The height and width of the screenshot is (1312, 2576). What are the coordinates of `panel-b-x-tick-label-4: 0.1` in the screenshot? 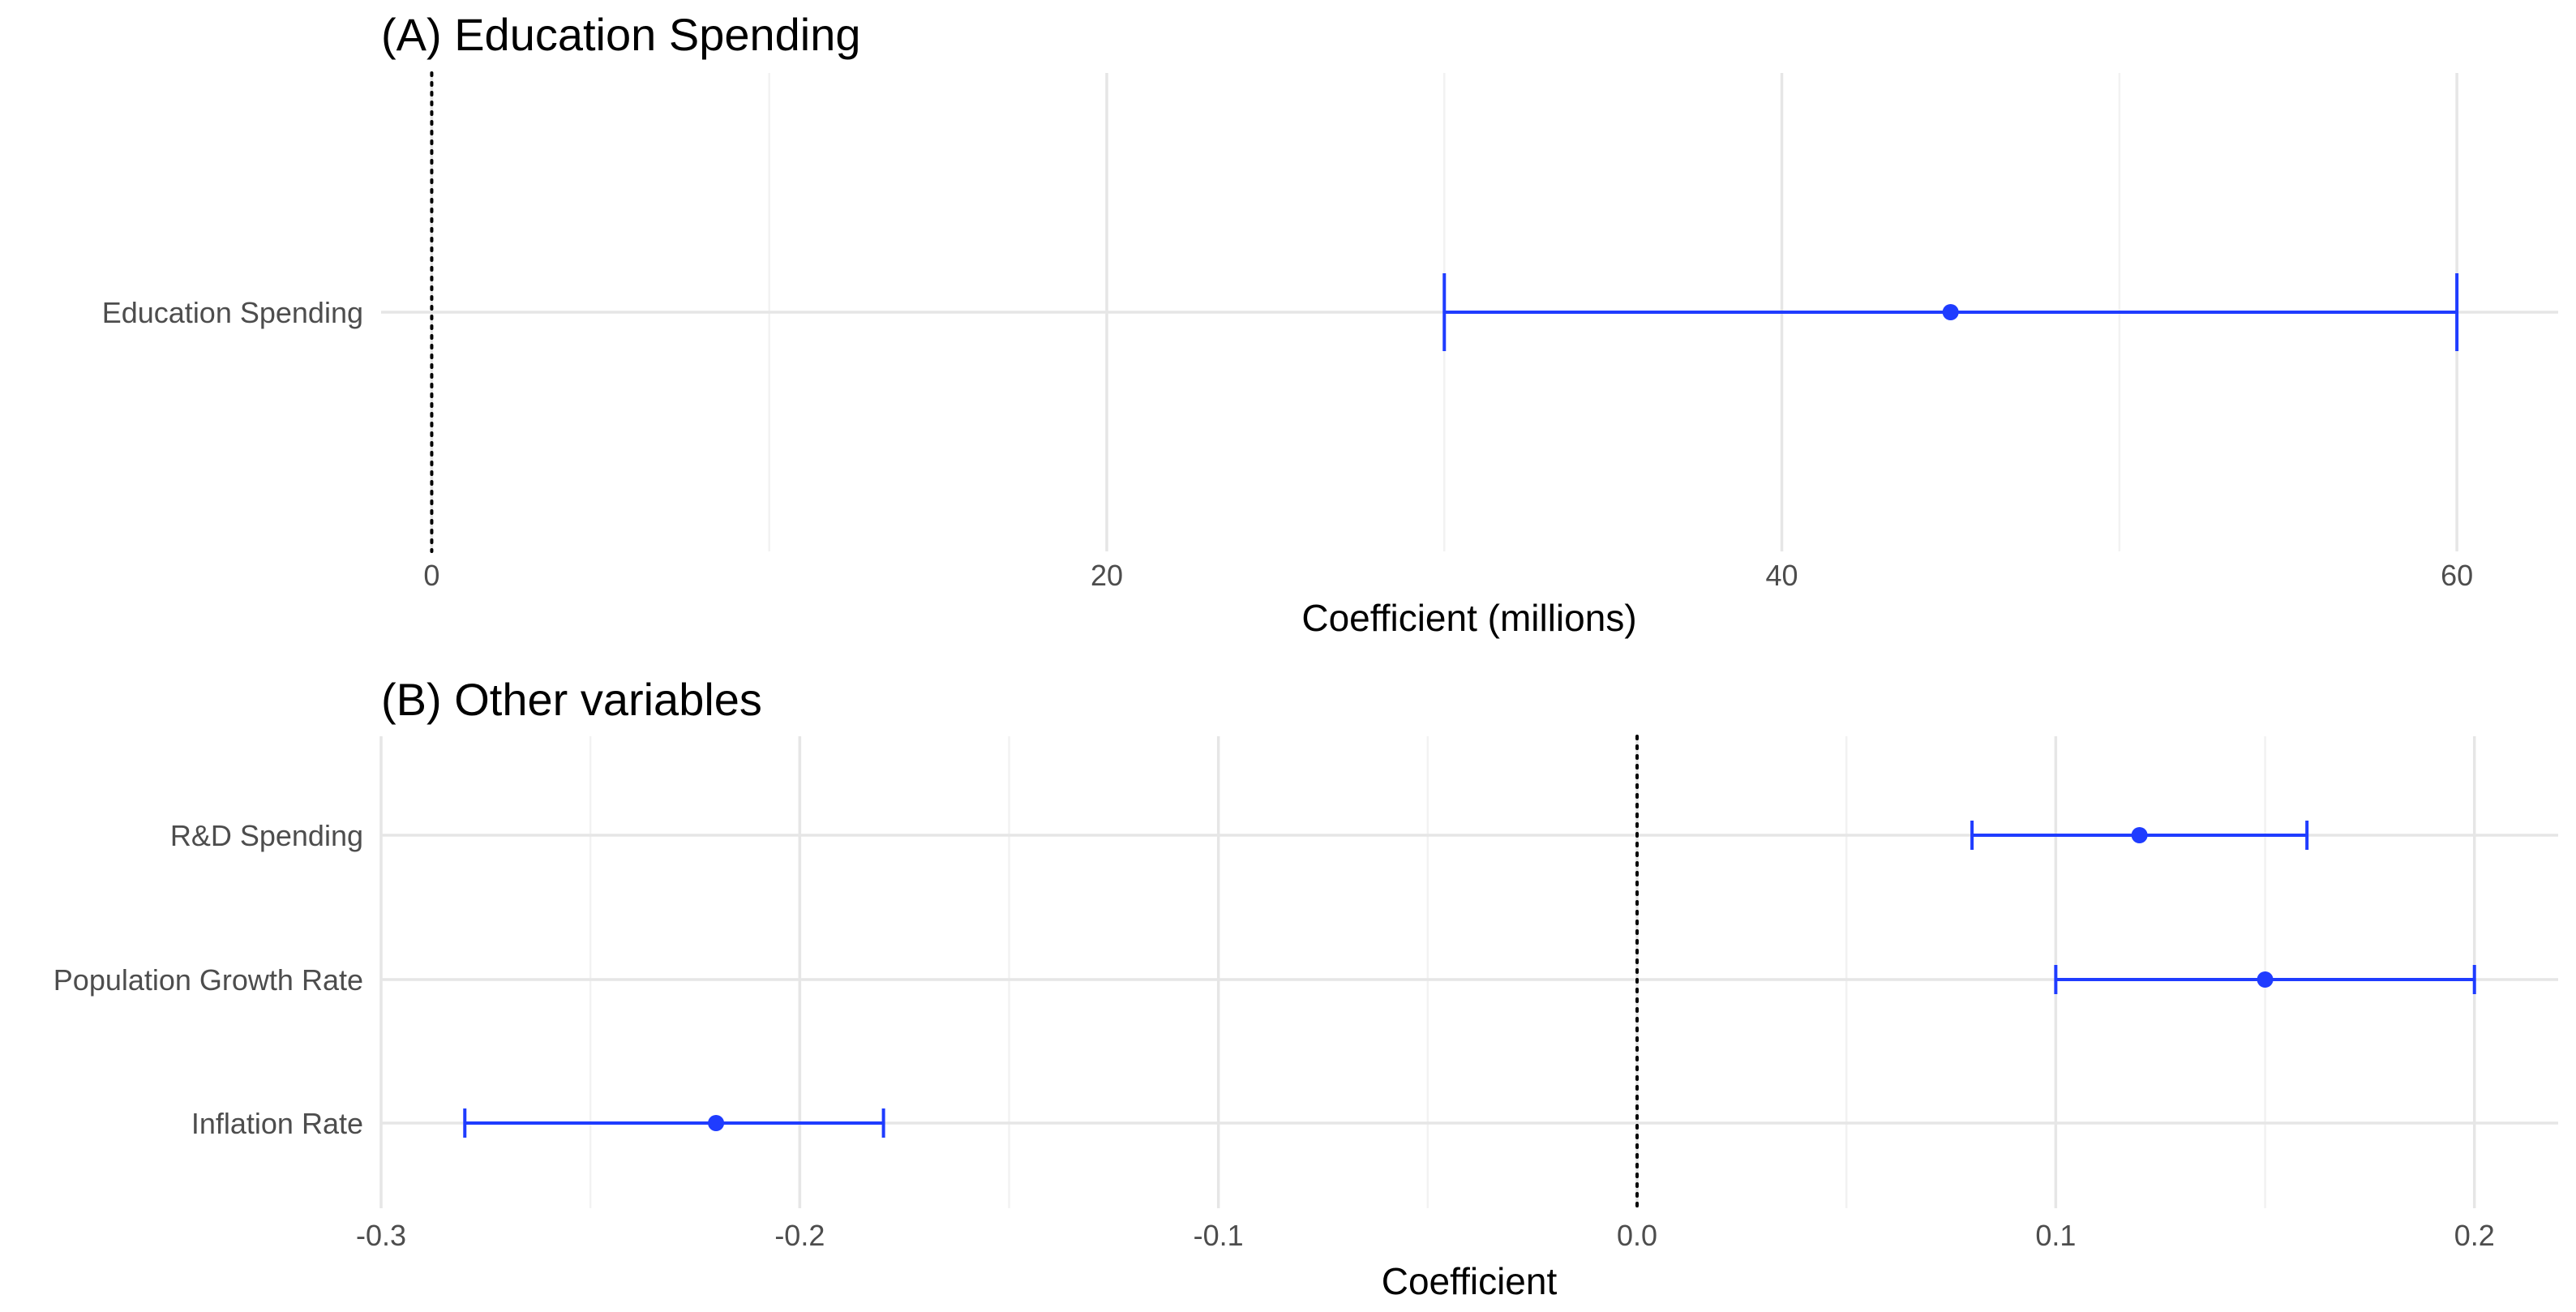 It's located at (2055, 1235).